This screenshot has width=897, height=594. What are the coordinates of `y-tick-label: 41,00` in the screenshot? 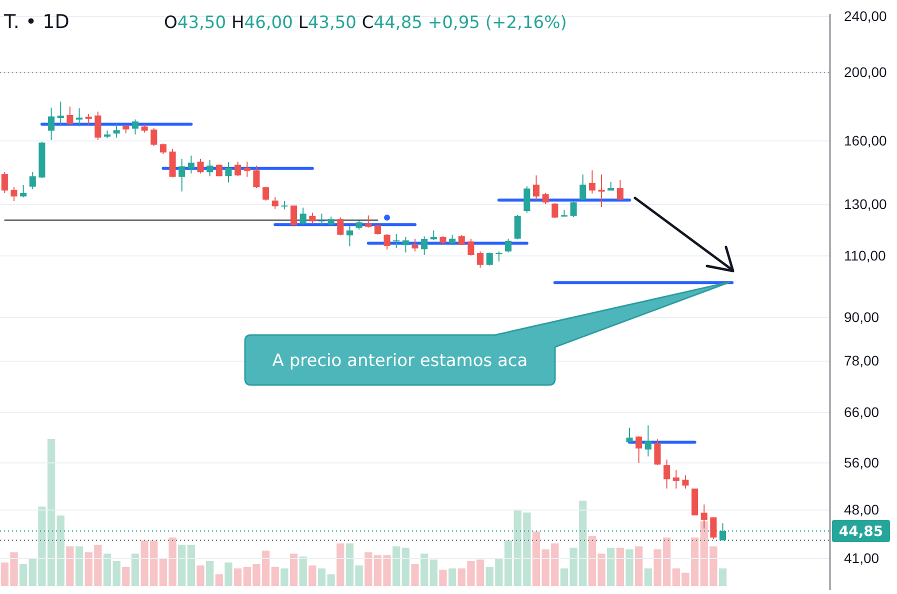 It's located at (862, 558).